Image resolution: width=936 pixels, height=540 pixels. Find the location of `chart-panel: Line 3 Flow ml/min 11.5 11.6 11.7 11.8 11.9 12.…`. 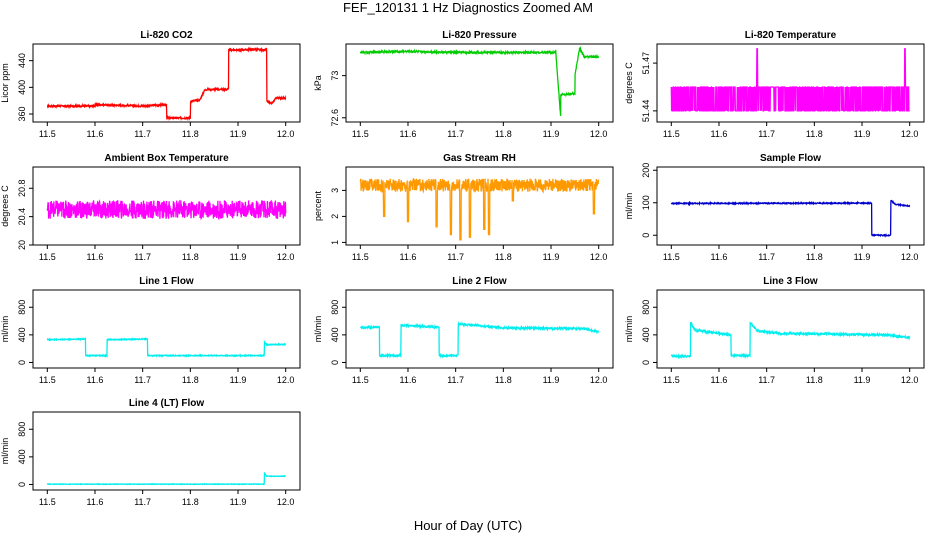

chart-panel: Line 3 Flow ml/min 11.5 11.6 11.7 11.8 11.9 12.… is located at coordinates (774, 330).